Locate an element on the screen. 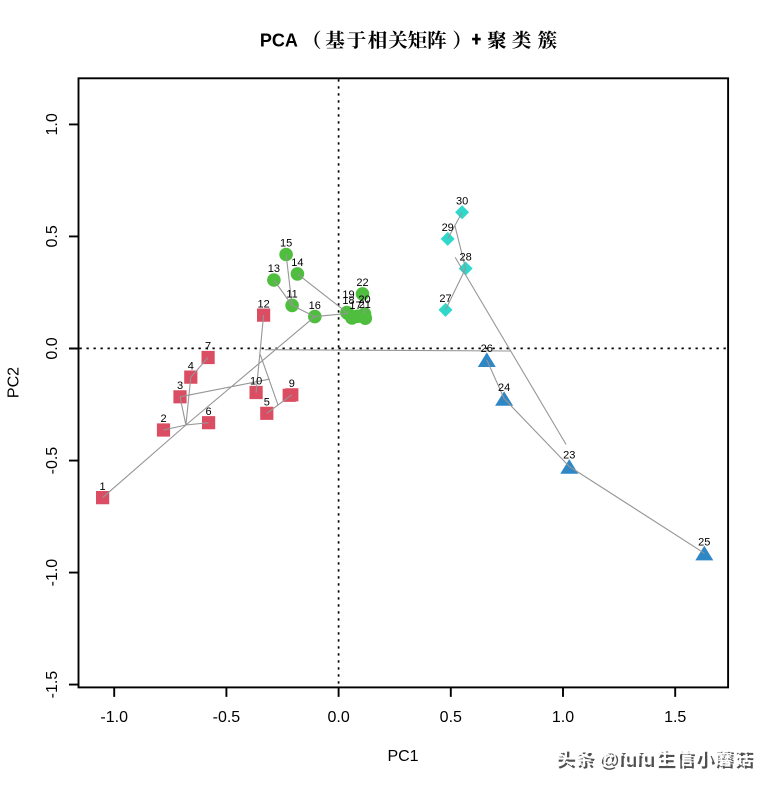  svg-text: 25 is located at coordinates (704, 542).